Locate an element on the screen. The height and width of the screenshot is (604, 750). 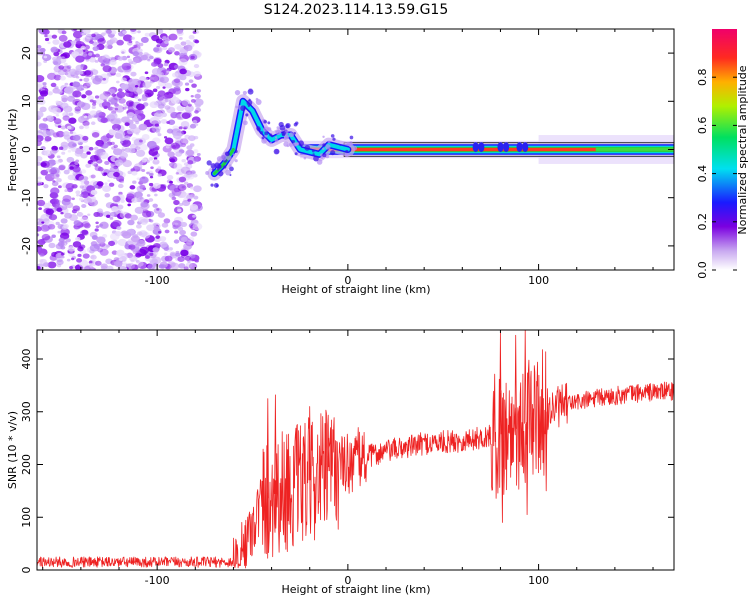
spectrogram-ytick-label: -20 is located at coordinates (26, 246).